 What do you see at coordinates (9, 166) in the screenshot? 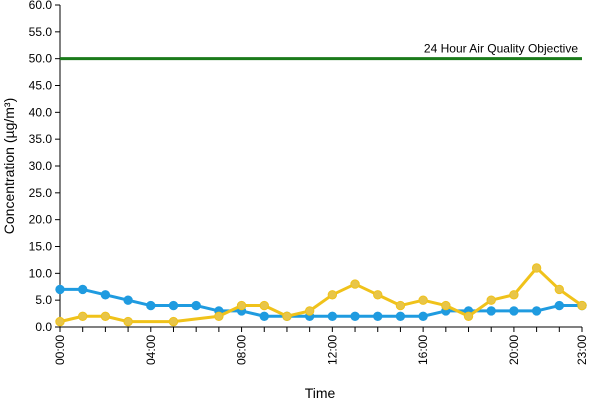
I see `y-axis-title: Concentration (µg/m³)` at bounding box center [9, 166].